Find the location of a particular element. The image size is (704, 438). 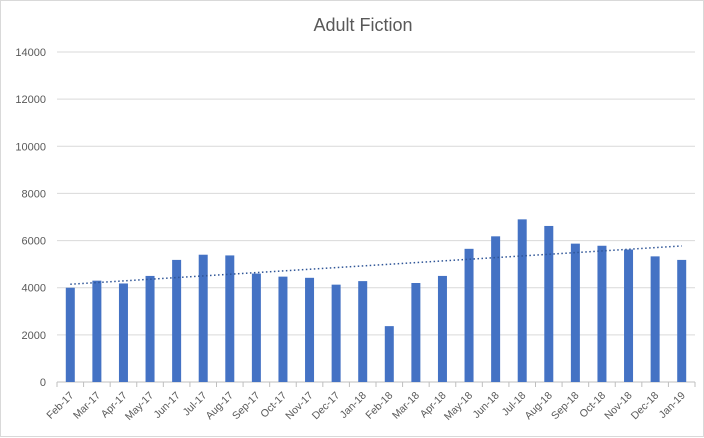

y-tick-label: 10000 is located at coordinates (30, 147).